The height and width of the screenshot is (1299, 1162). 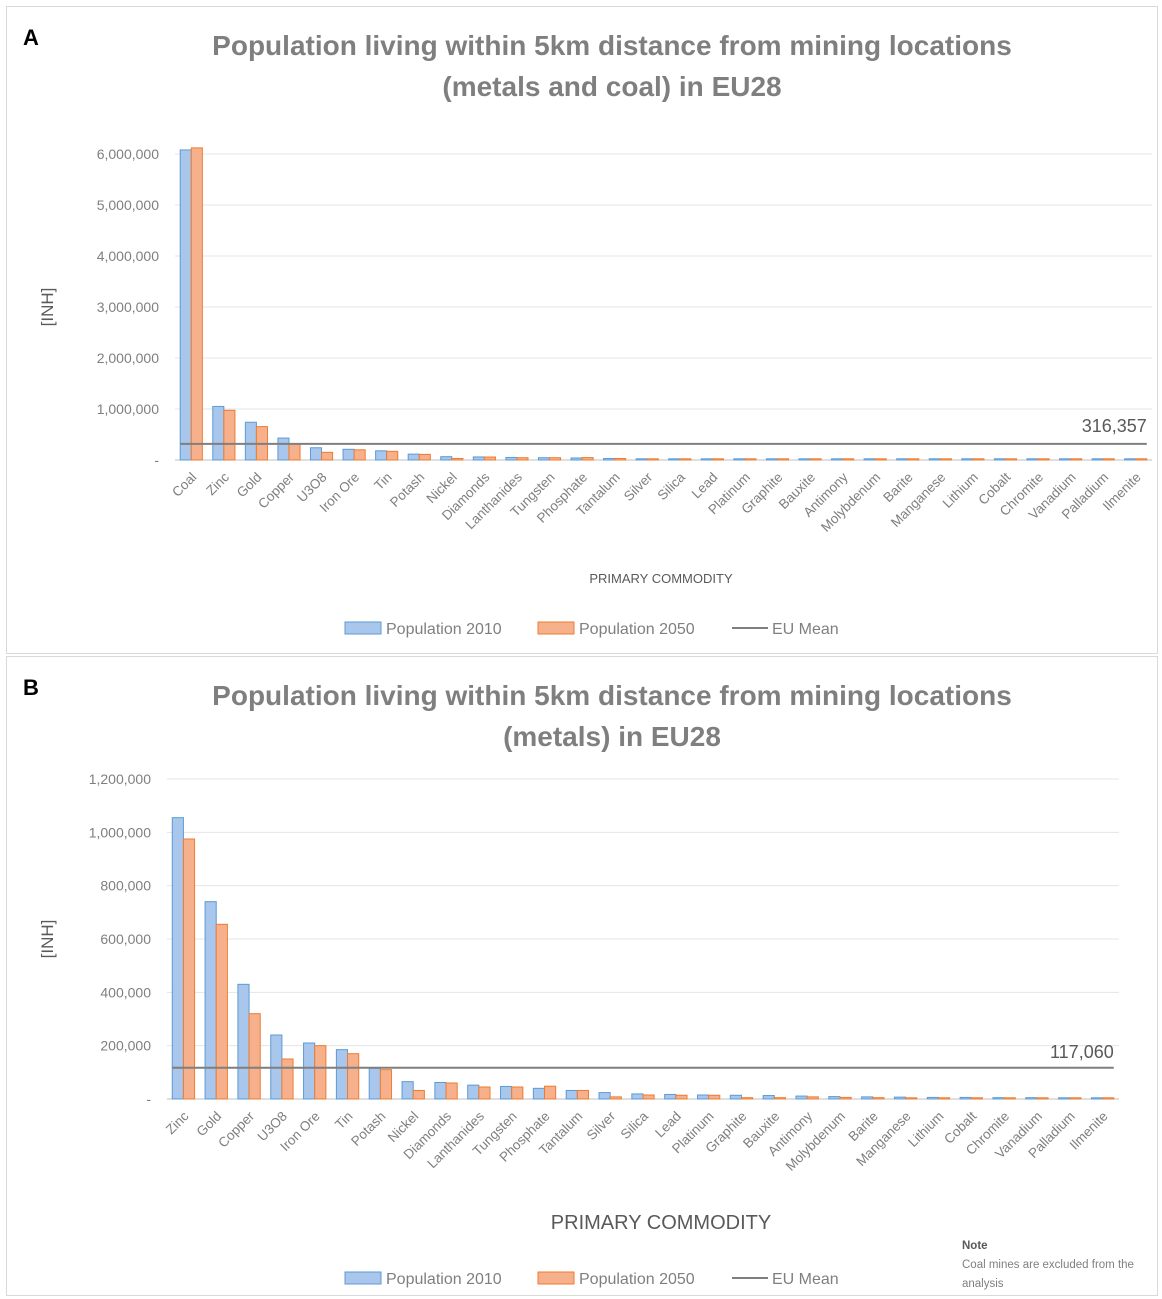 I want to click on x-tick-label: Silica, so click(x=671, y=486).